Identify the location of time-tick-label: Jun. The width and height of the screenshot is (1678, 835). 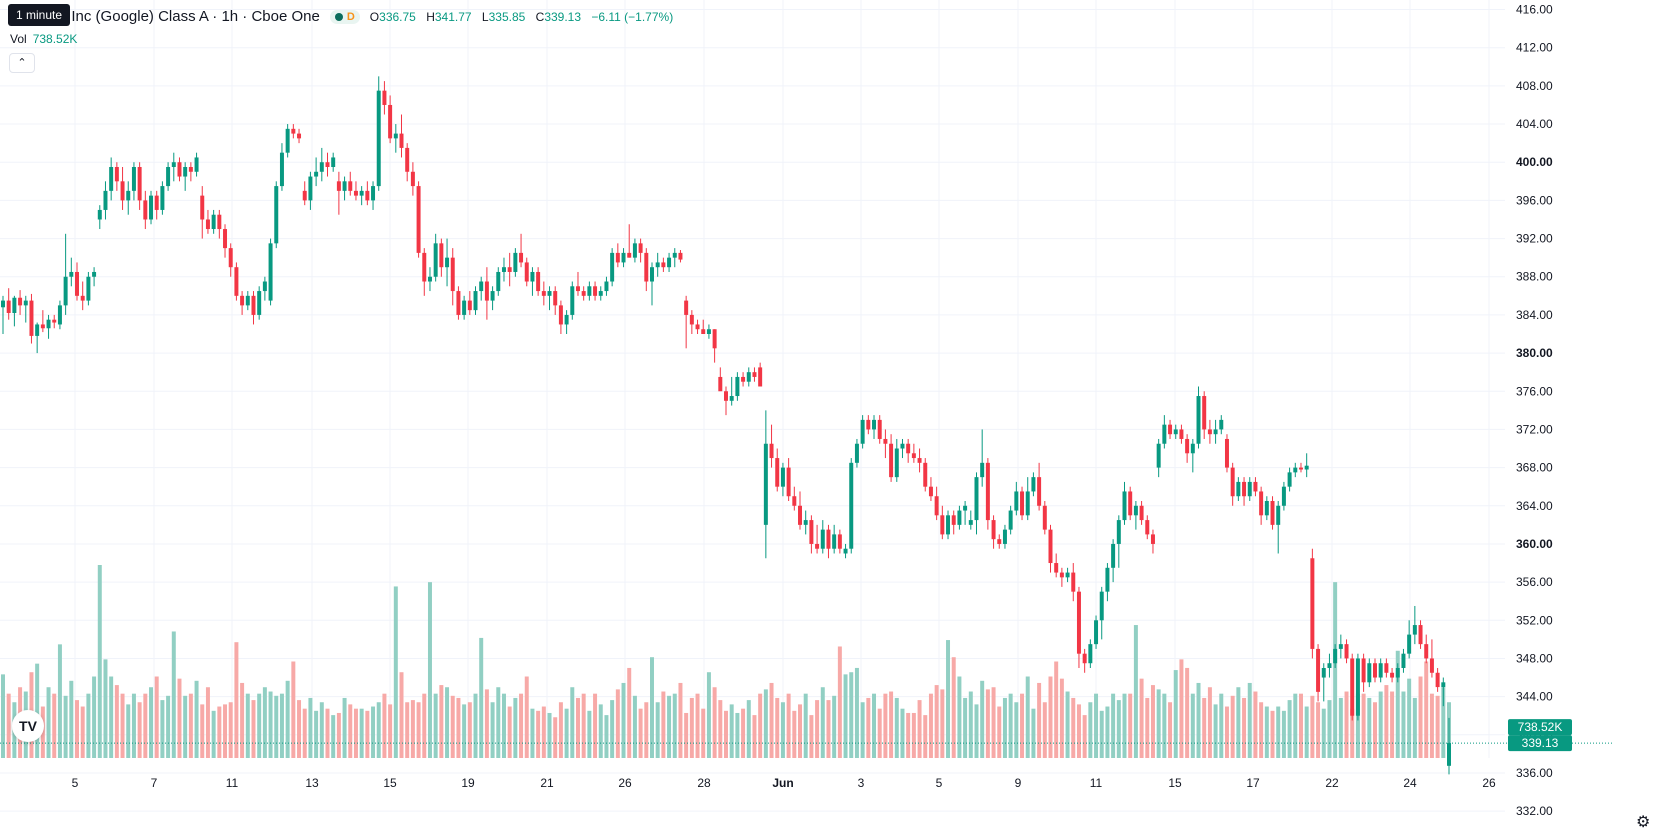
(782, 783).